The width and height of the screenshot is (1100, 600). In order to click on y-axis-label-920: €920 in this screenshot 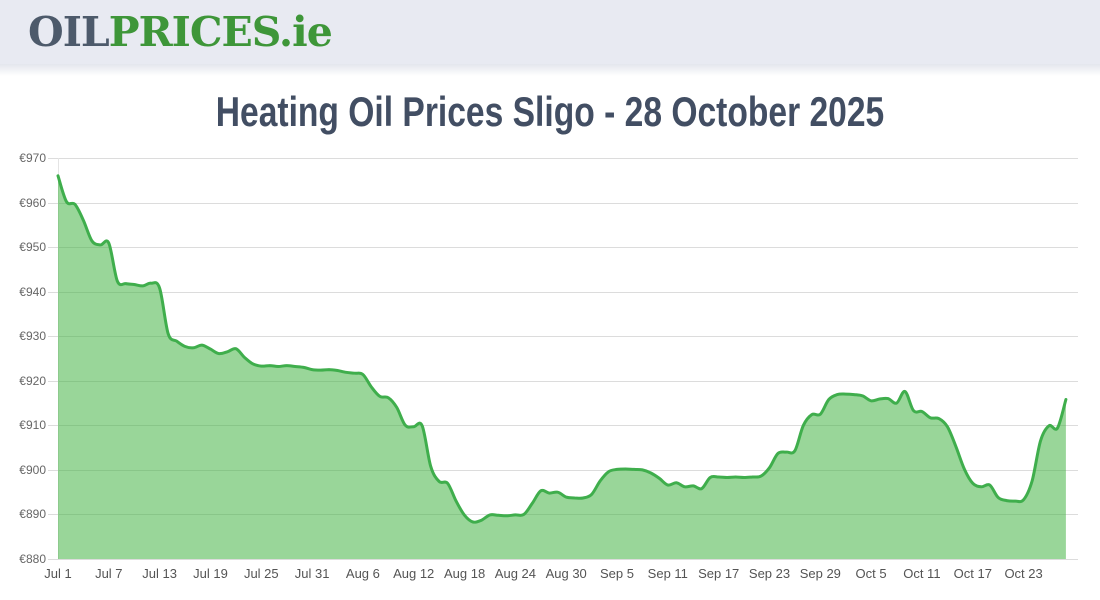, I will do `click(32, 380)`.